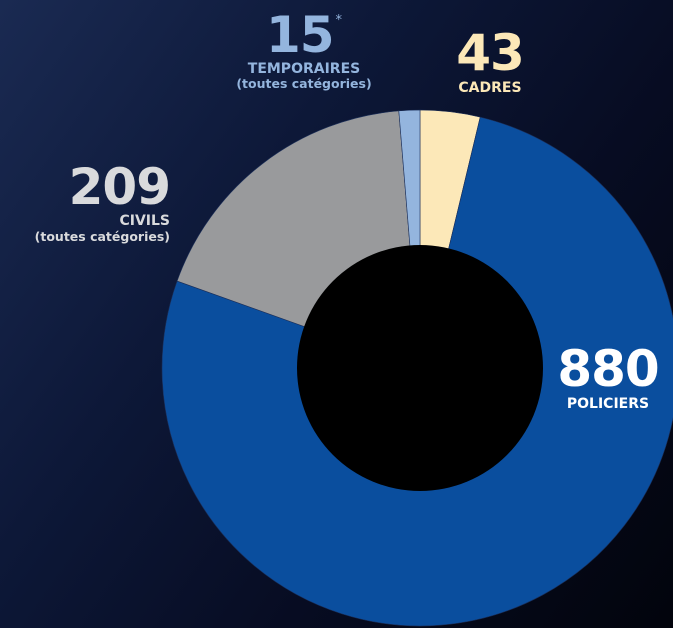  What do you see at coordinates (300, 35) in the screenshot?
I see `temporaires-value: 15` at bounding box center [300, 35].